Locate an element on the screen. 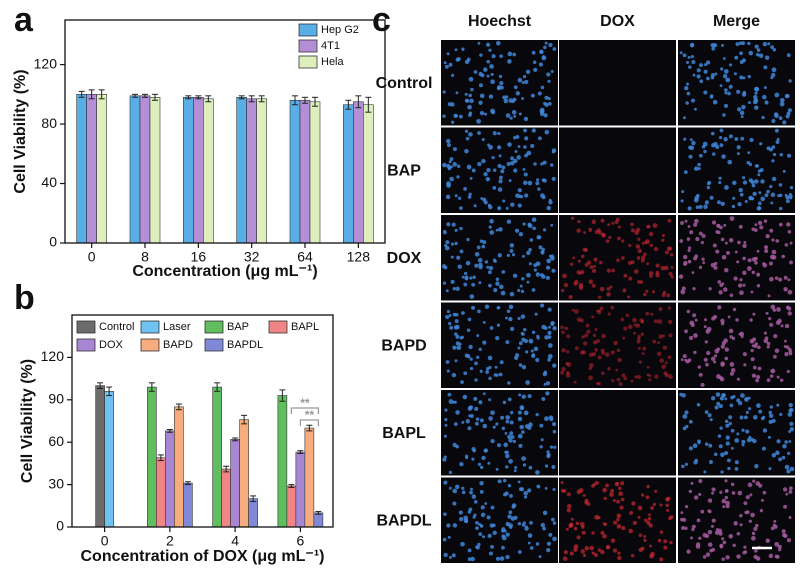 The image size is (800, 576). legend-swatch is located at coordinates (214, 345).